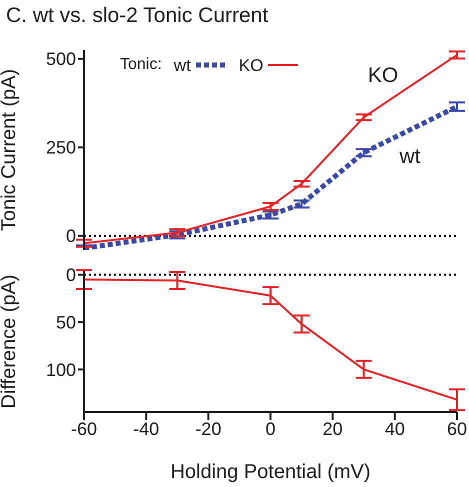 The height and width of the screenshot is (487, 469). What do you see at coordinates (410, 157) in the screenshot?
I see `annotation: wt` at bounding box center [410, 157].